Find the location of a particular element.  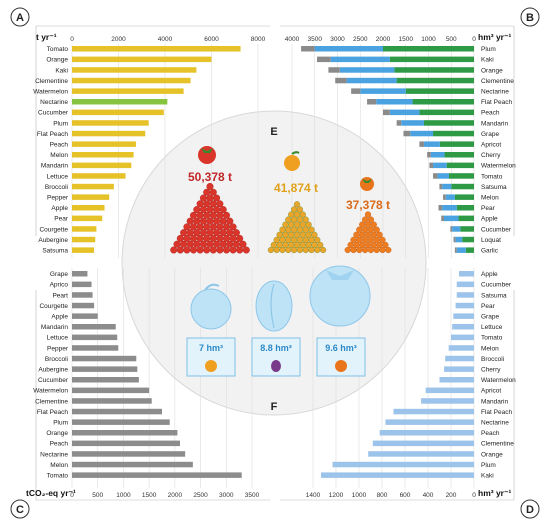

apple-icon is located at coordinates (211, 306).